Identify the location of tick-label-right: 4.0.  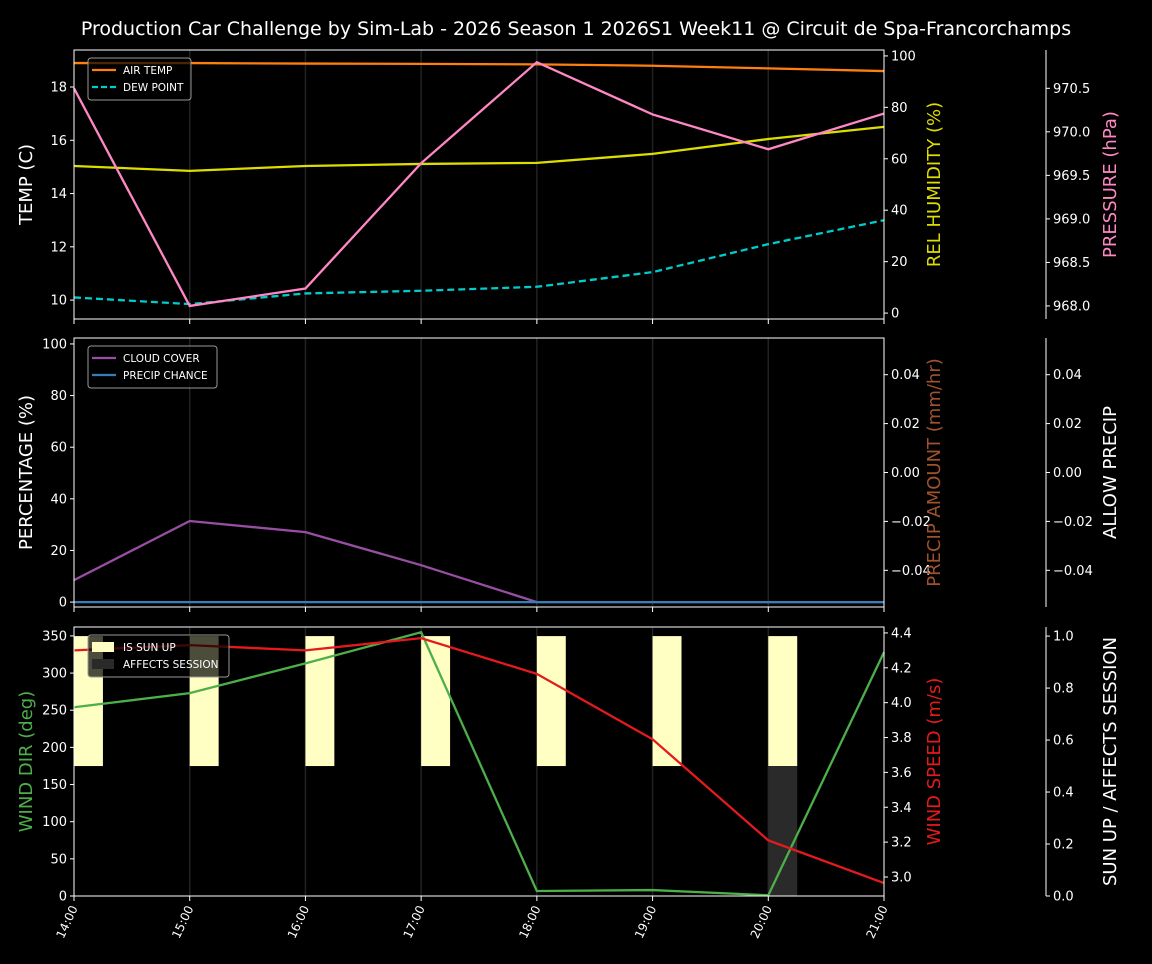
(901, 703).